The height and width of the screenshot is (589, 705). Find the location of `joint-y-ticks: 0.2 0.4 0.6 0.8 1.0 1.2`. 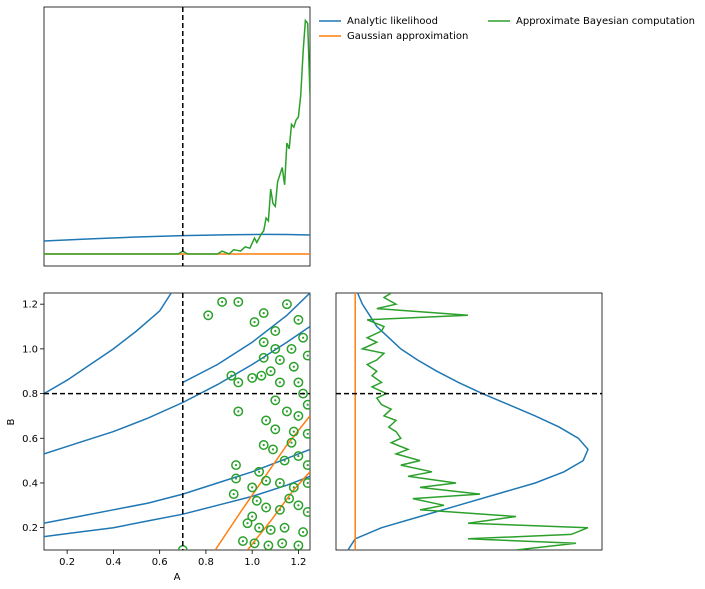

joint-y-ticks: 0.2 0.4 0.6 0.8 1.0 1.2 is located at coordinates (33, 417).